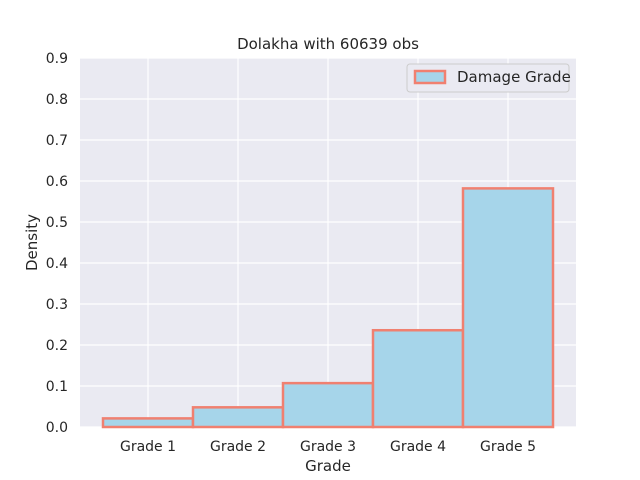 The image size is (640, 480). What do you see at coordinates (57, 305) in the screenshot?
I see `y-tick-label: 0.3` at bounding box center [57, 305].